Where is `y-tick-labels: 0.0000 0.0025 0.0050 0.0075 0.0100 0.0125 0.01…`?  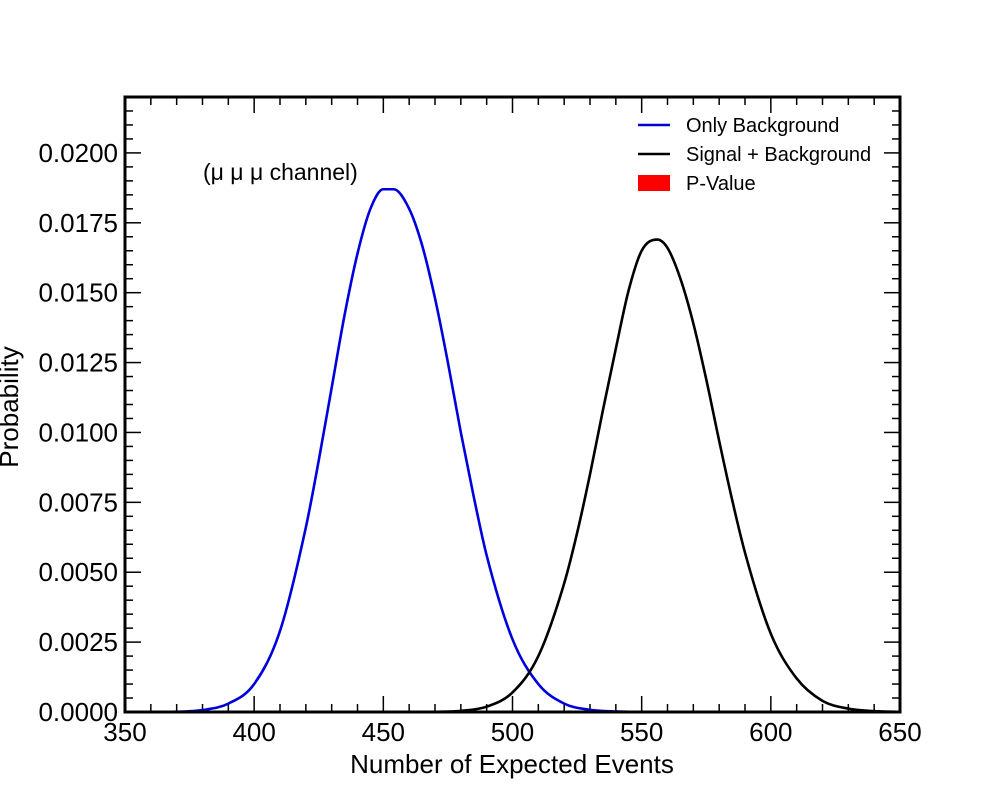
y-tick-labels: 0.0000 0.0025 0.0050 0.0075 0.0100 0.0125 0.01… is located at coordinates (78, 432).